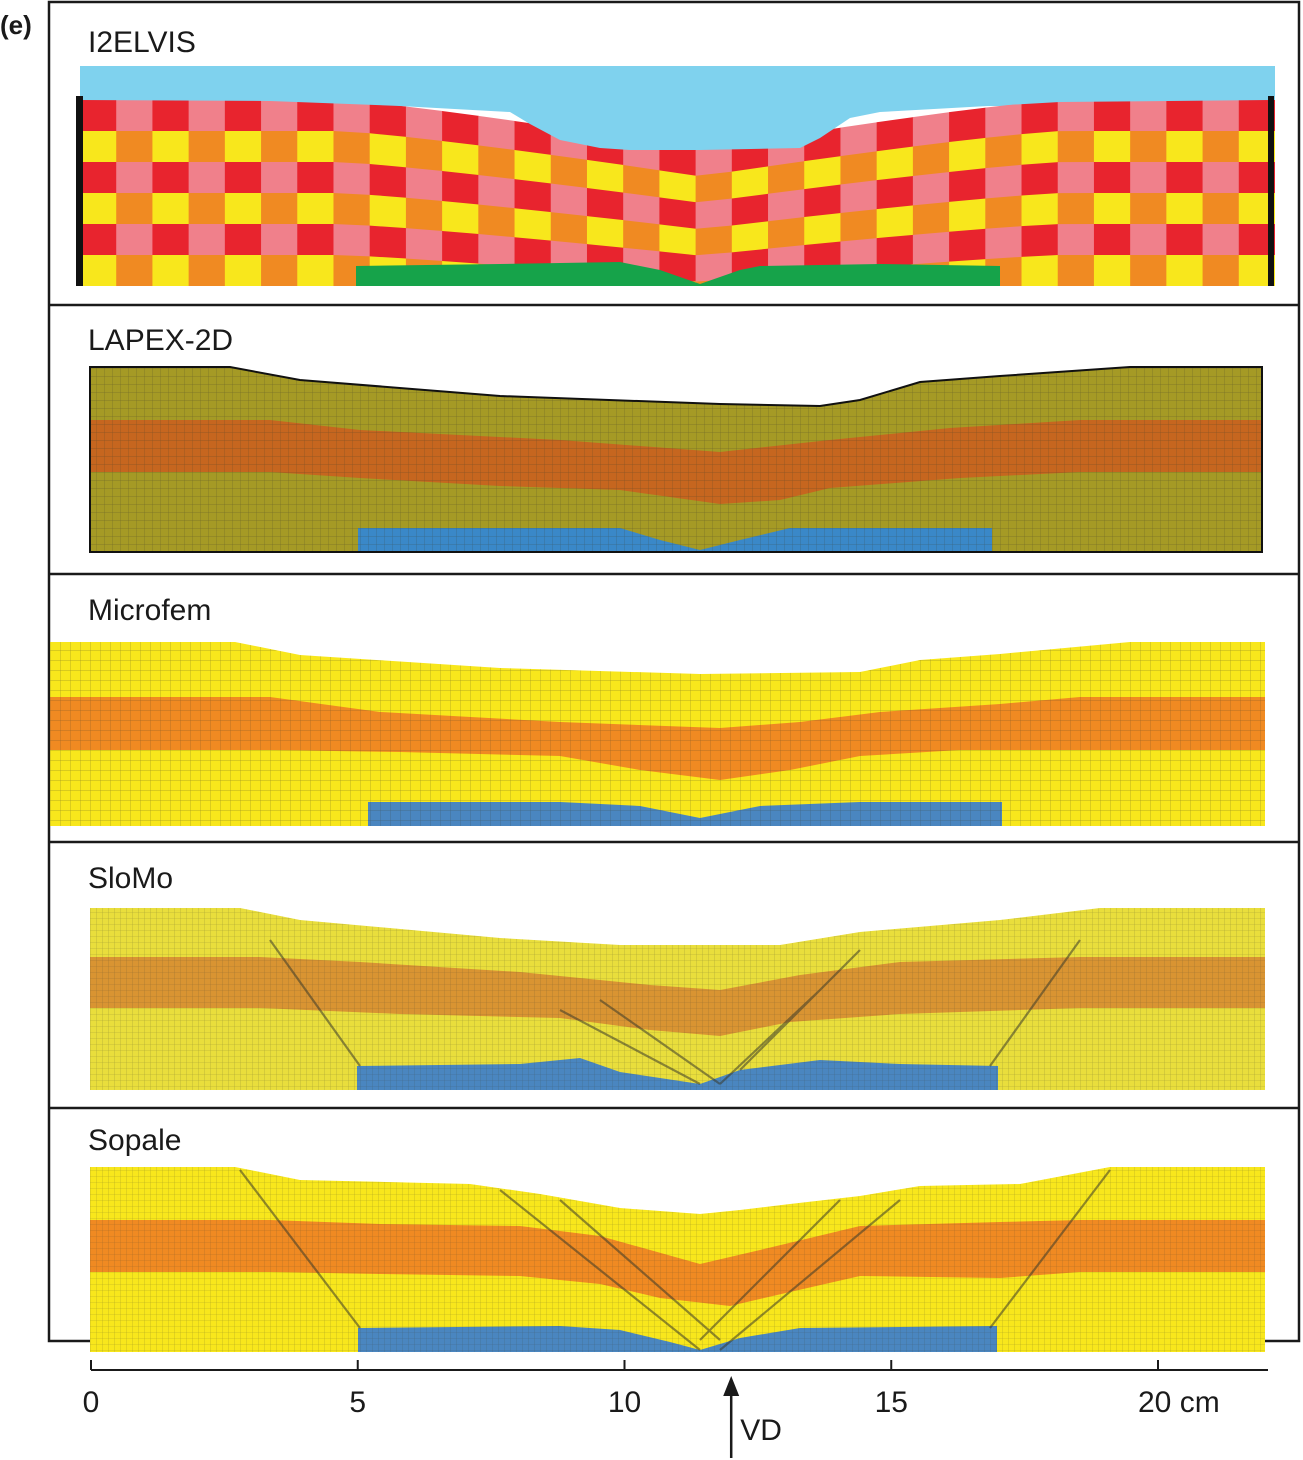 This screenshot has height=1460, width=1303. What do you see at coordinates (677, 108) in the screenshot?
I see `water-basin` at bounding box center [677, 108].